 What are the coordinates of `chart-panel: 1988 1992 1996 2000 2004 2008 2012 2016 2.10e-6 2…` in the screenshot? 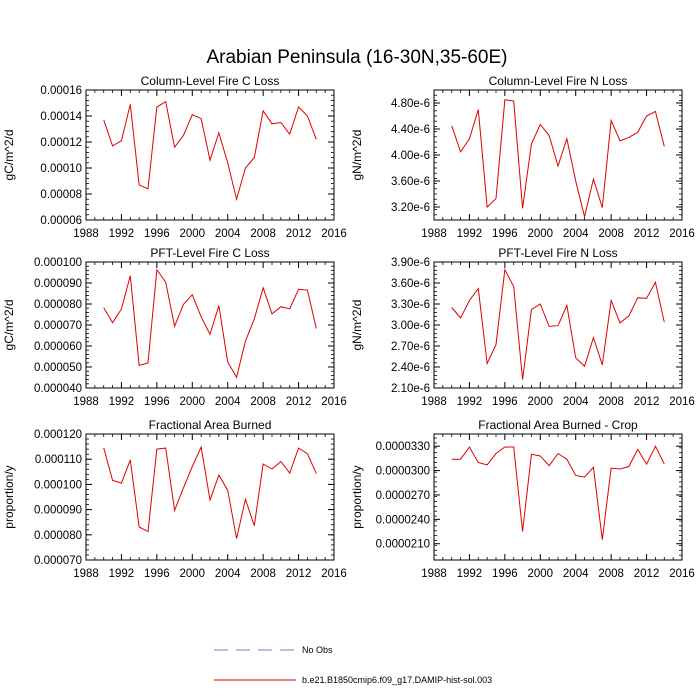 It's located at (522, 327).